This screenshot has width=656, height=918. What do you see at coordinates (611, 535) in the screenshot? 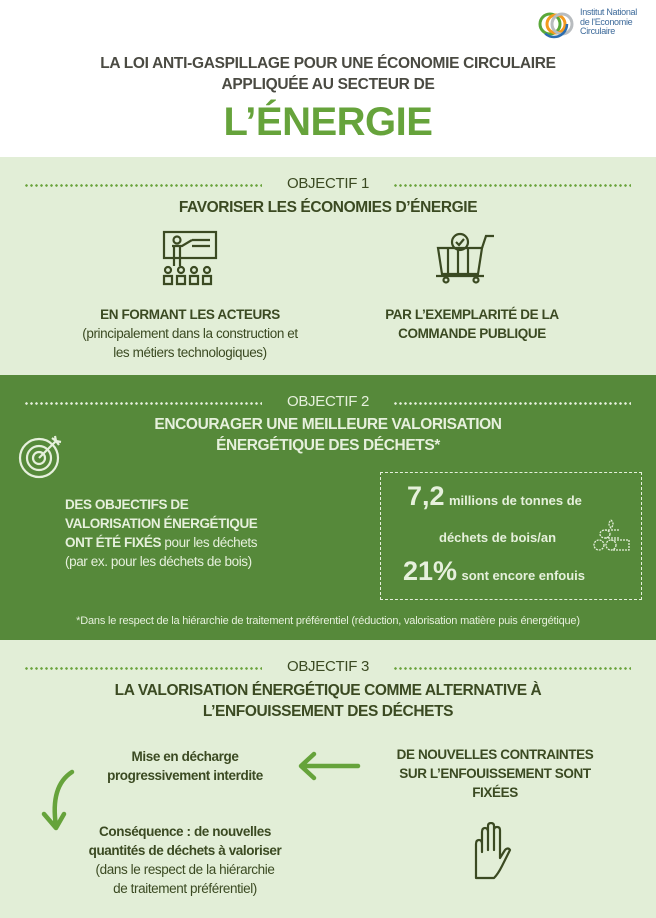
I see `wood-logs-icon` at bounding box center [611, 535].